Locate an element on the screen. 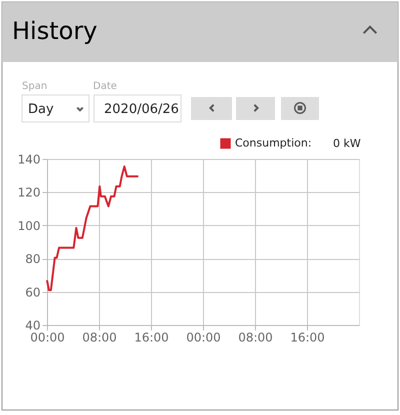 This screenshot has height=415, width=400. text: Day is located at coordinates (41, 109).